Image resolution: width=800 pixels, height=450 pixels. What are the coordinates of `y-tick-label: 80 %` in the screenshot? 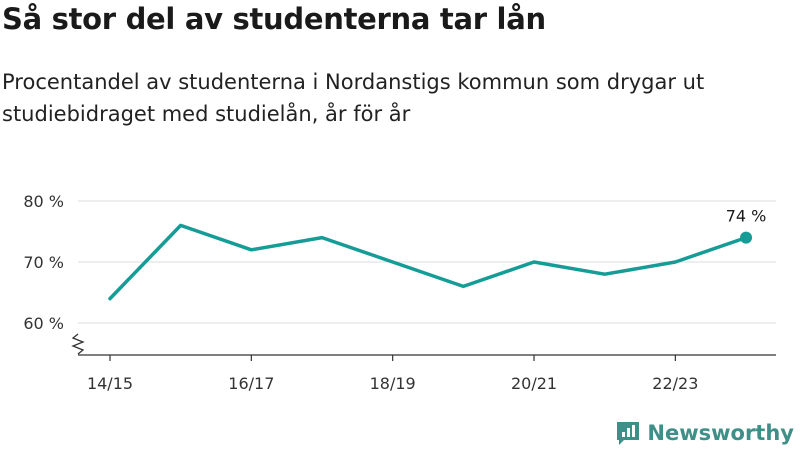 It's located at (43, 201).